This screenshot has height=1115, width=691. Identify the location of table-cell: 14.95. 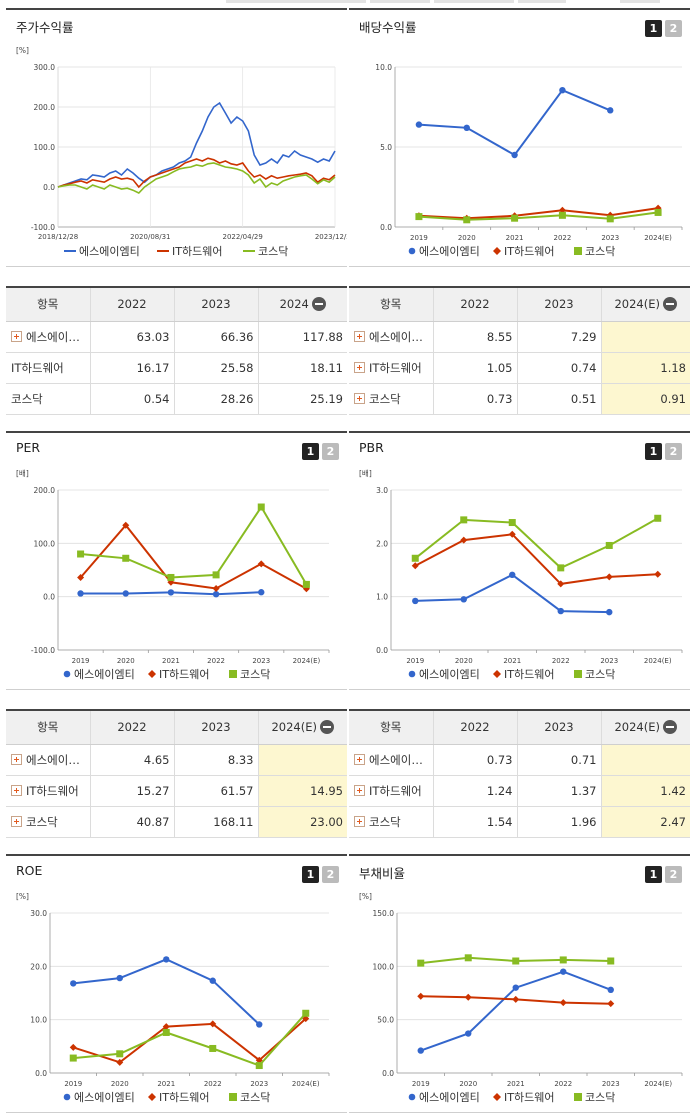
(302, 791).